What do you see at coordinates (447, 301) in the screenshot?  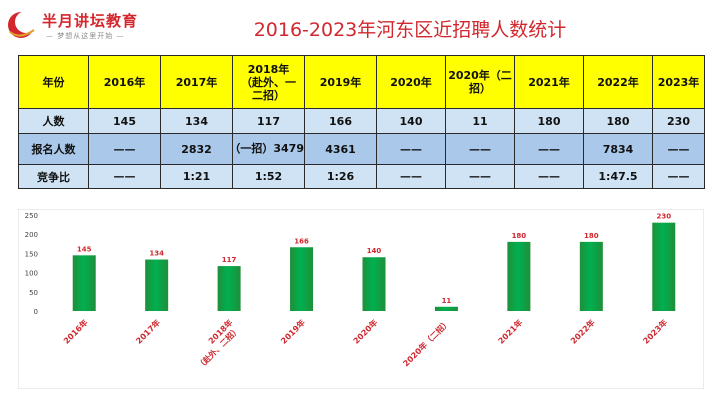 I see `bar-value-label: 11` at bounding box center [447, 301].